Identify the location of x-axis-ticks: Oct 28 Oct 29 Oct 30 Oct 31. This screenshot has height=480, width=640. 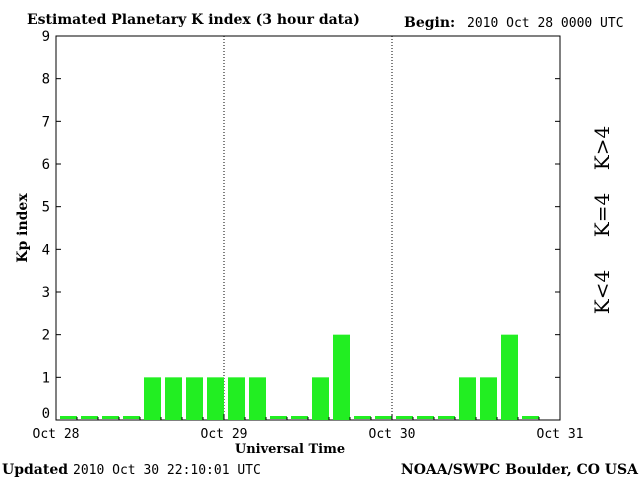
(308, 428).